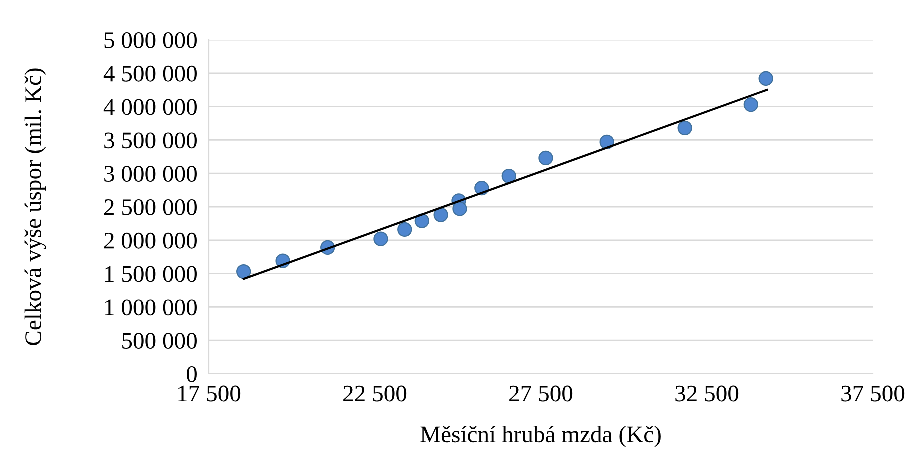 This screenshot has width=912, height=465. What do you see at coordinates (150, 107) in the screenshot?
I see `y-tick-label: 4 000 000` at bounding box center [150, 107].